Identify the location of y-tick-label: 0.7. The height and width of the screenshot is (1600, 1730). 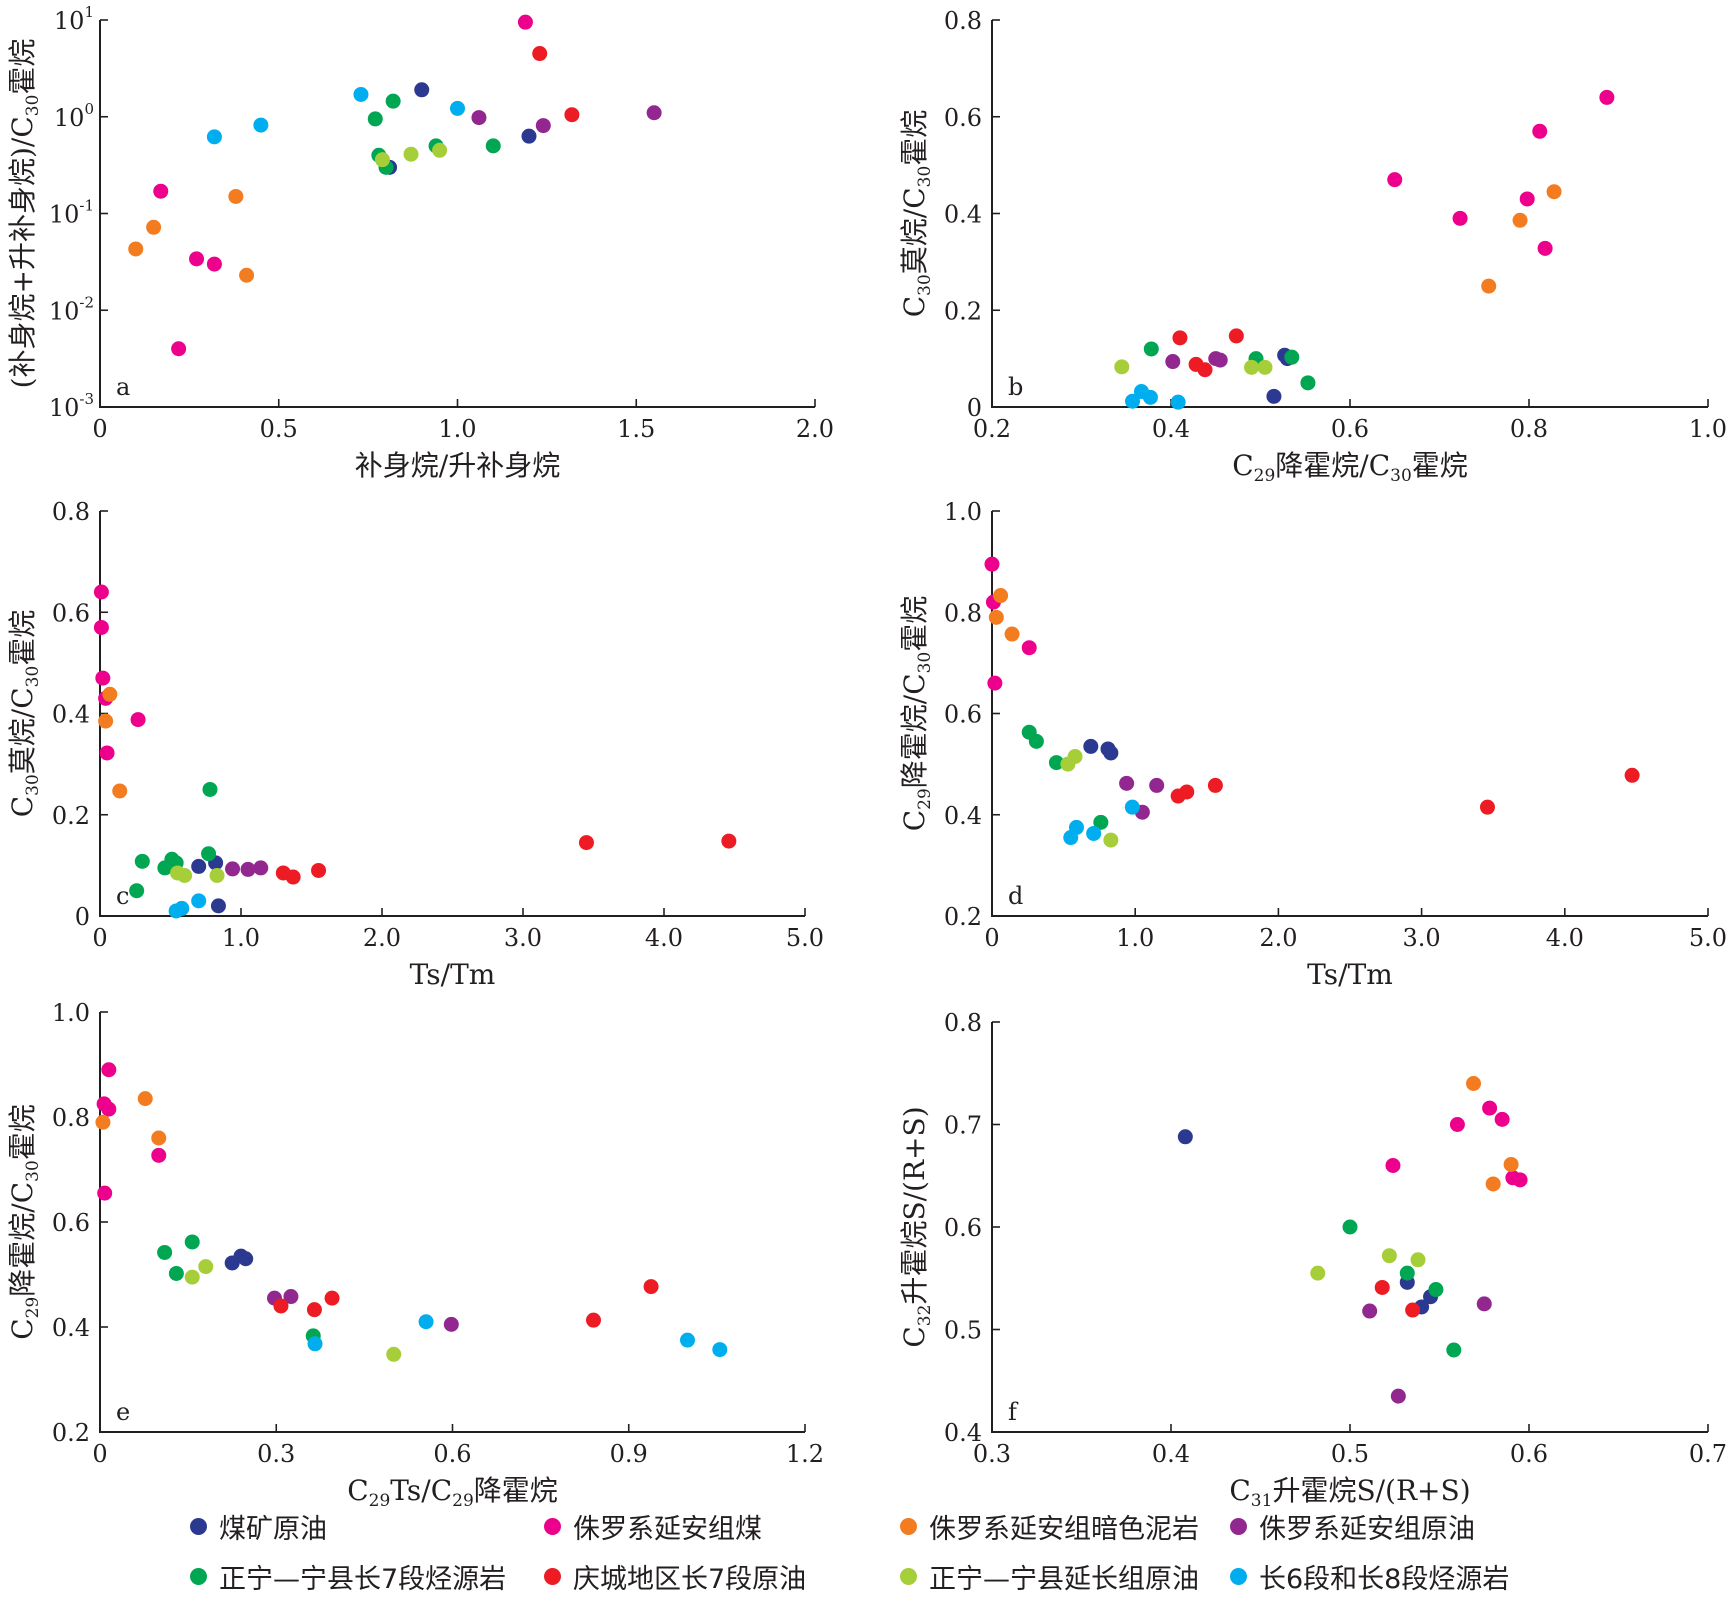
(963, 1126).